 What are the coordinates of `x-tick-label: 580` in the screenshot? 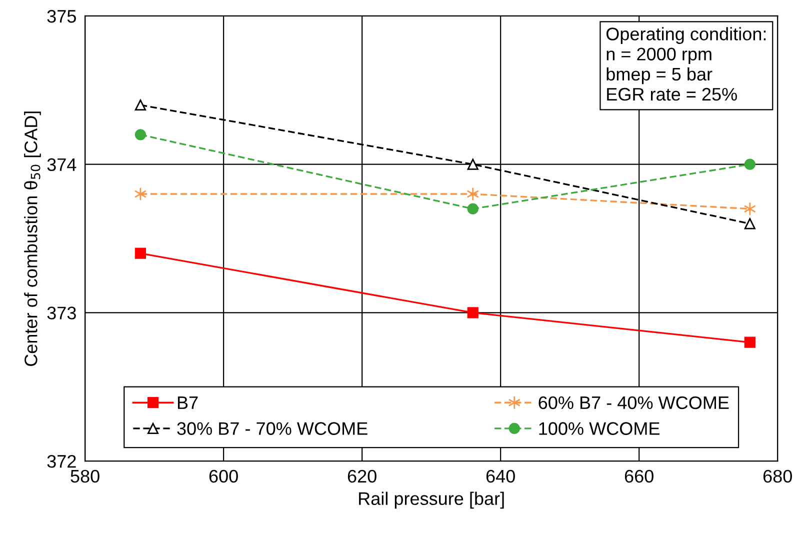 It's located at (85, 476).